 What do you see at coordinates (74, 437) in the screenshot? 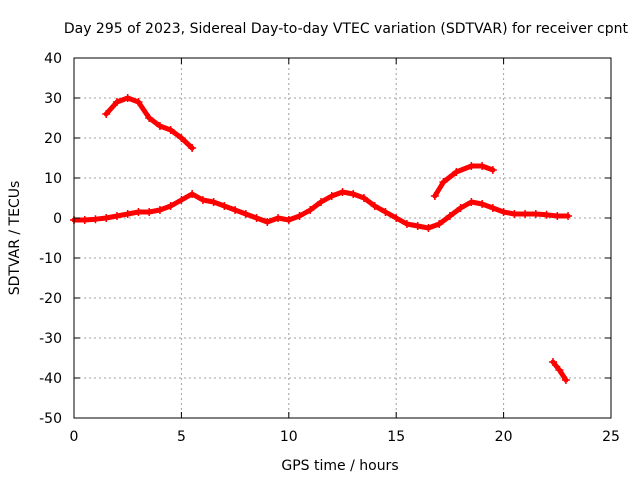
I see `x-tick-label: 0` at bounding box center [74, 437].